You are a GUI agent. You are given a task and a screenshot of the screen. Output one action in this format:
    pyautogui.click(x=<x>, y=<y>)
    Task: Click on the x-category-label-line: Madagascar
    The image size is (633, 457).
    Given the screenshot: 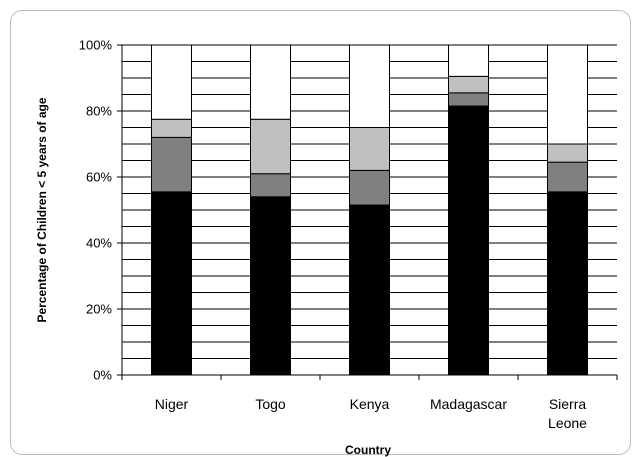 What is the action you would take?
    pyautogui.click(x=468, y=404)
    